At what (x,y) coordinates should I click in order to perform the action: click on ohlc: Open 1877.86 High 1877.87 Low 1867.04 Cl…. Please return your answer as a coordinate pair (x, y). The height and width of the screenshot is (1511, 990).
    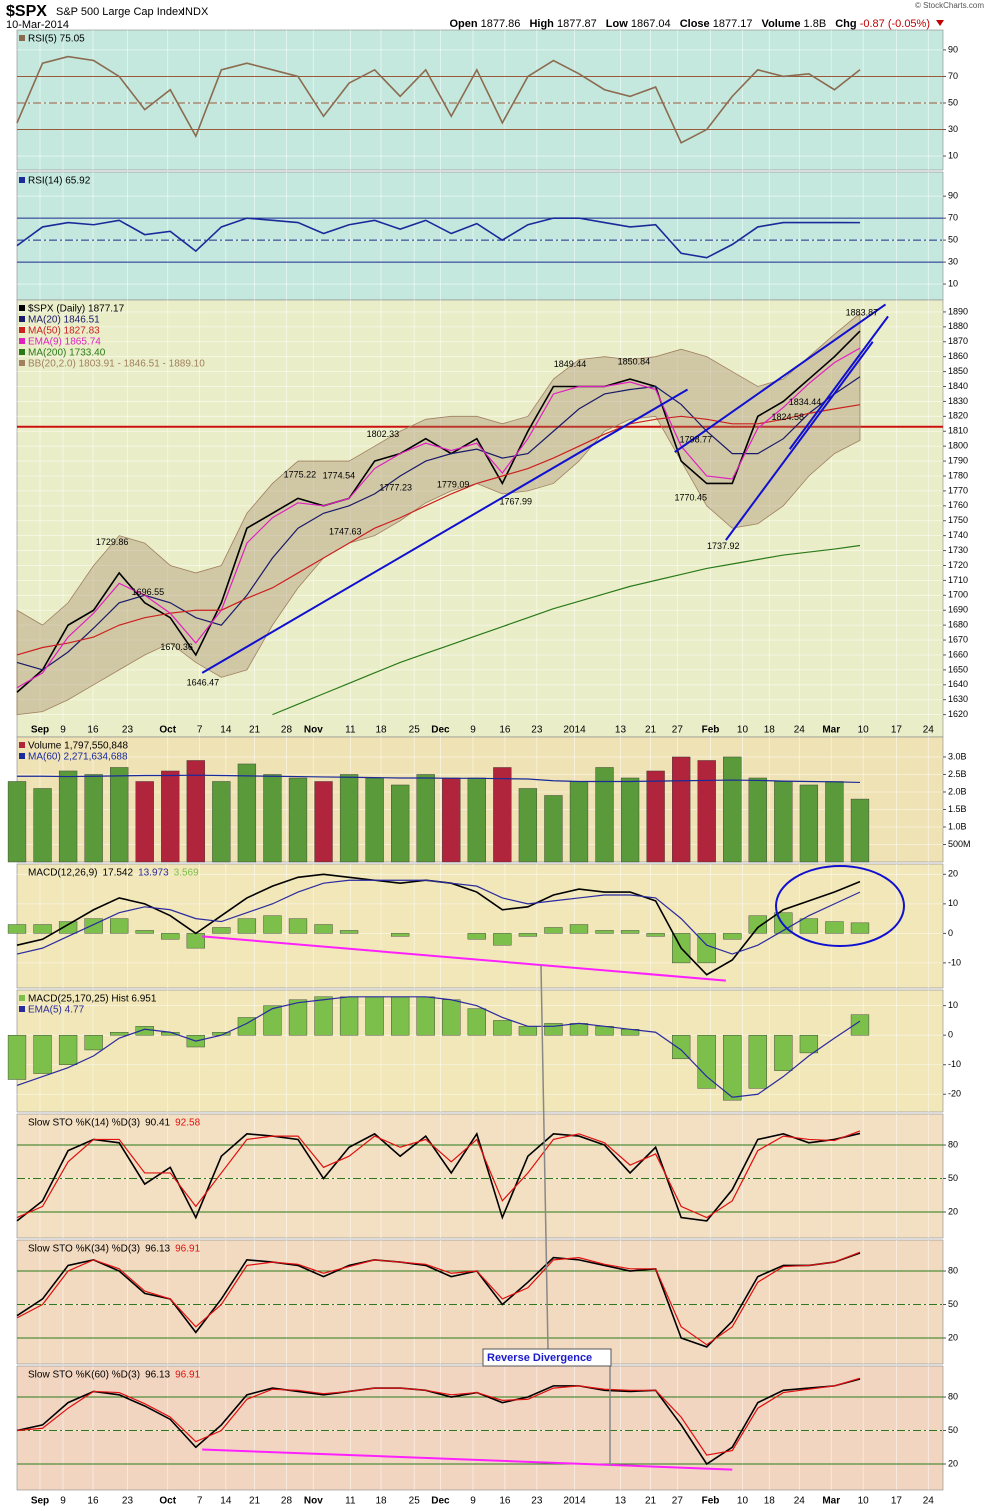
    Looking at the image, I should click on (689, 24).